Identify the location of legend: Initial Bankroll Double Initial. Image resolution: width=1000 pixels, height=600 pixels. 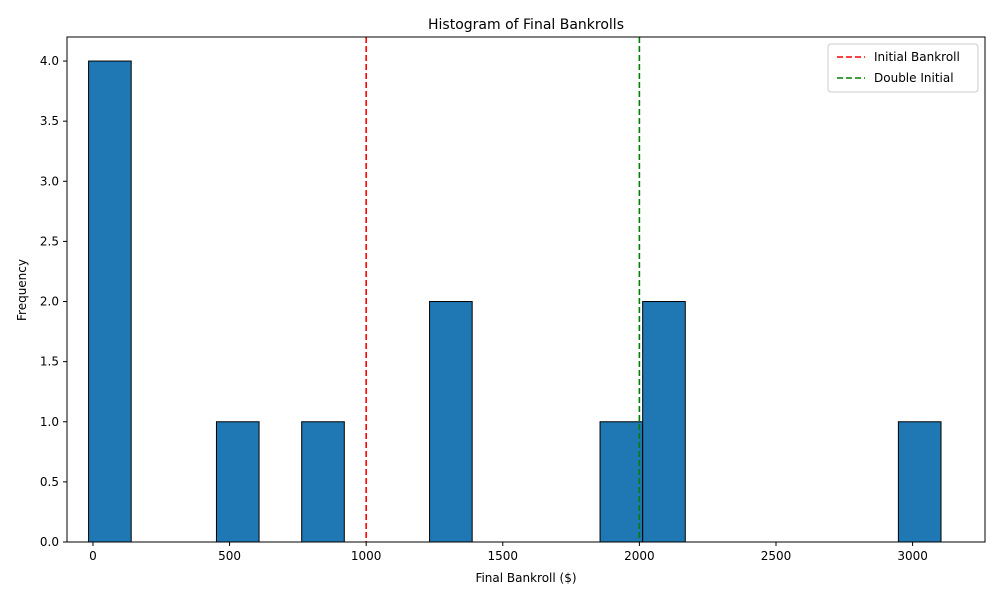
(903, 68).